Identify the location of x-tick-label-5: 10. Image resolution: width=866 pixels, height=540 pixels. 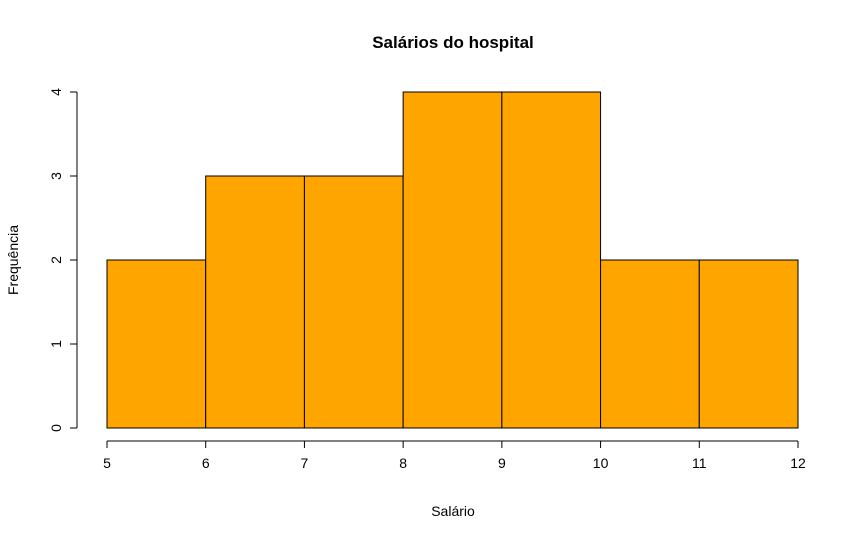
(601, 463).